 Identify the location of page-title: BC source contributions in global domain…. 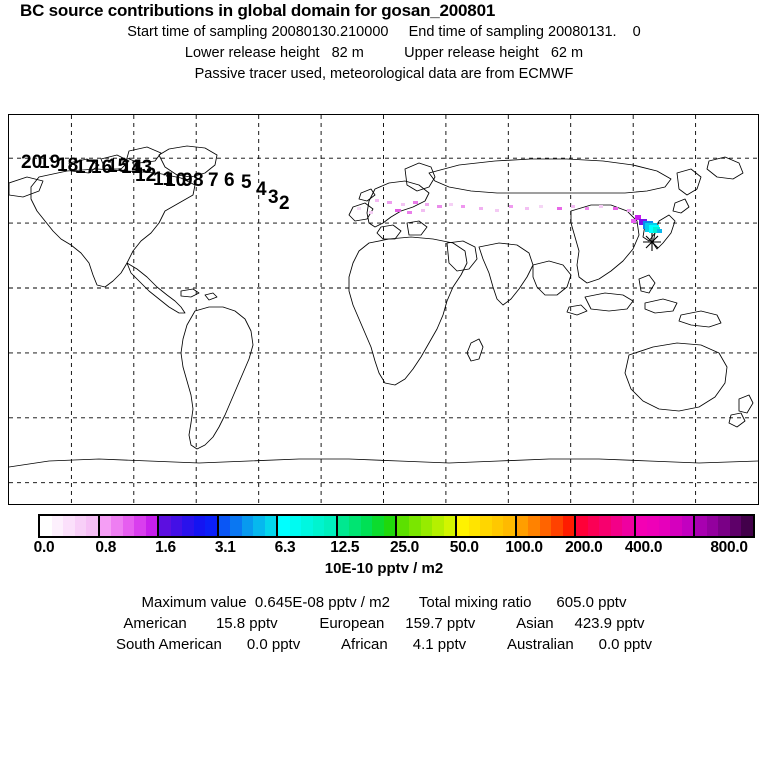
(258, 10).